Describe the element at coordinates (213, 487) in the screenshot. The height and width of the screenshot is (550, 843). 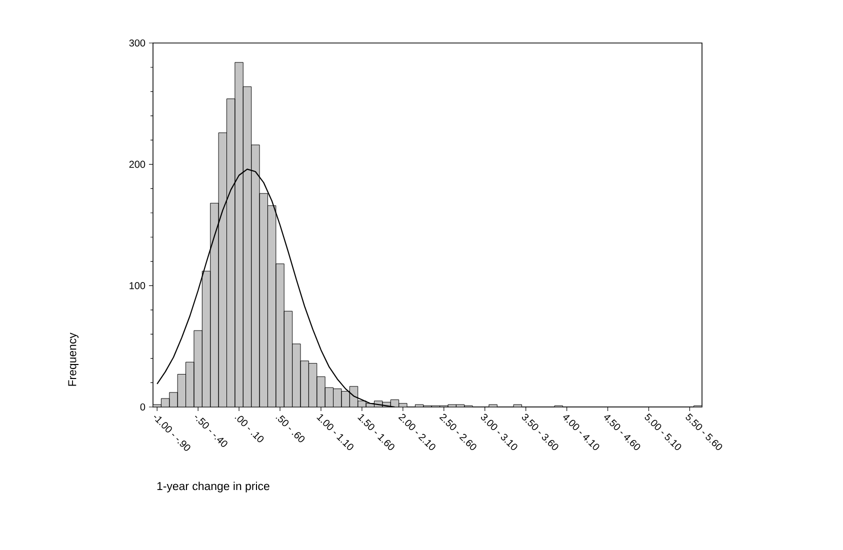
I see `x-axis-title: 1-year change in price` at that location.